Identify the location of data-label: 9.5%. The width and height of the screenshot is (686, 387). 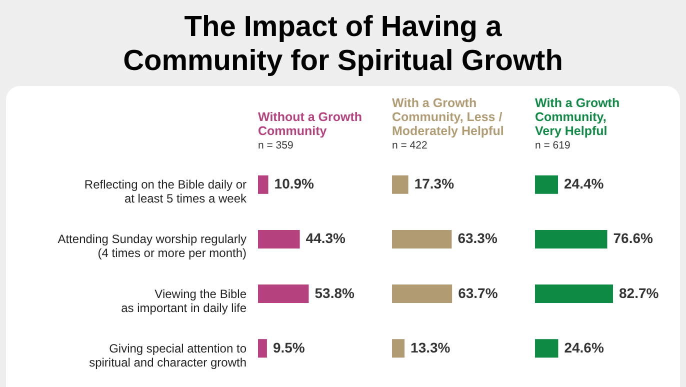
(289, 347).